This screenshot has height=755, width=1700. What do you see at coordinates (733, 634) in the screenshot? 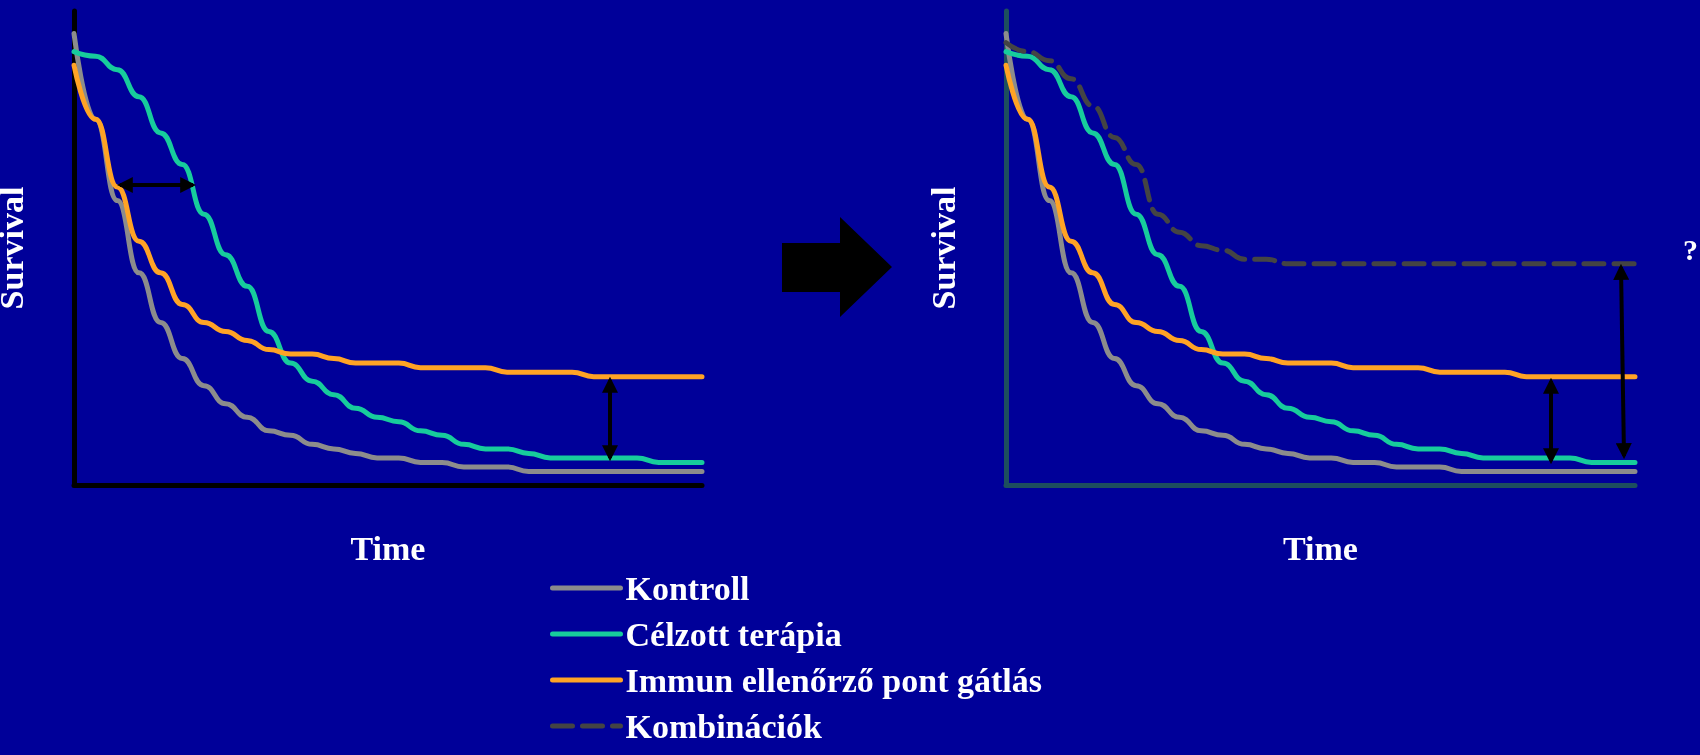
I see `legend-label: Célzott terápia` at bounding box center [733, 634].